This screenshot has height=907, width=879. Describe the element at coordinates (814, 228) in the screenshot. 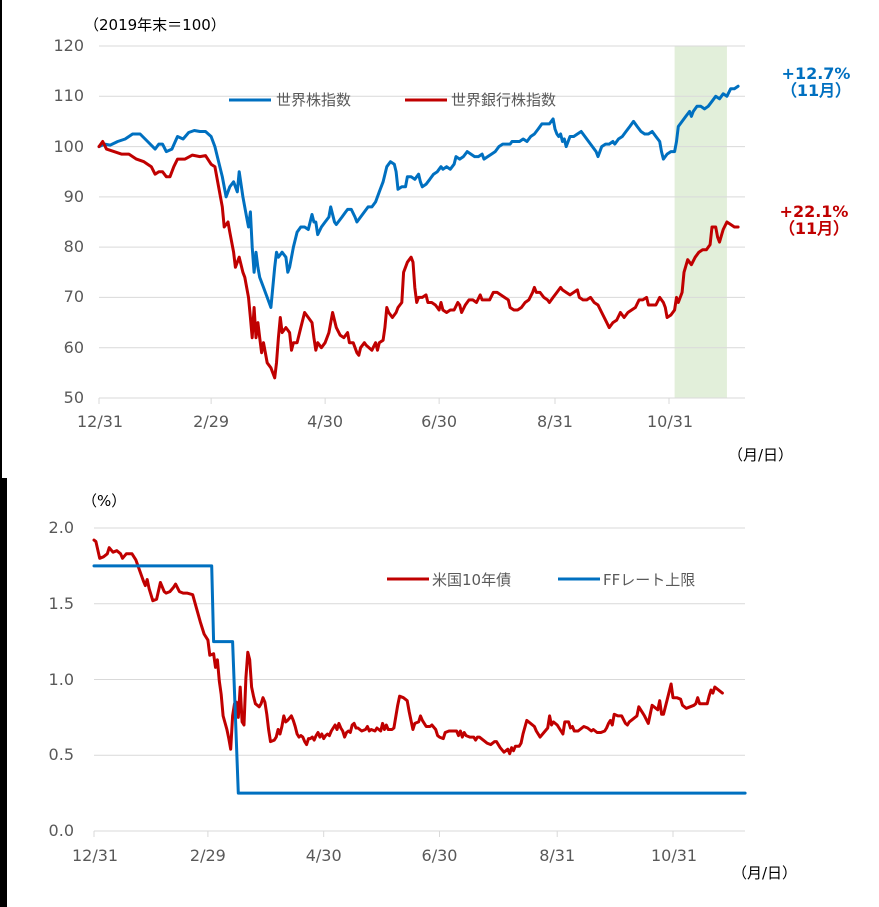

I see `annotation-world-bank-stock-period: （11月）` at that location.